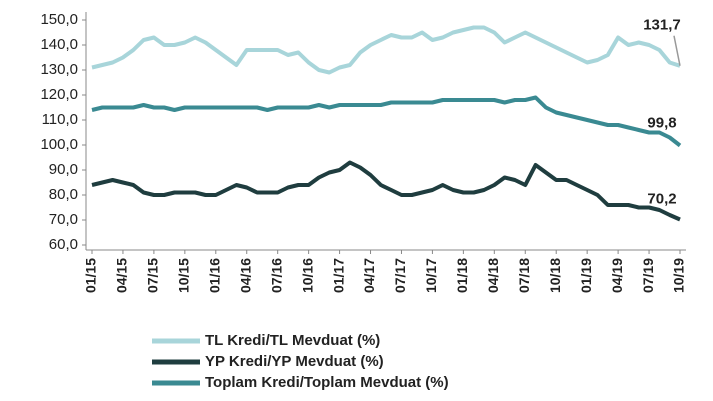 This screenshot has height=401, width=713. I want to click on x-tick-label: 04/19, so click(617, 275).